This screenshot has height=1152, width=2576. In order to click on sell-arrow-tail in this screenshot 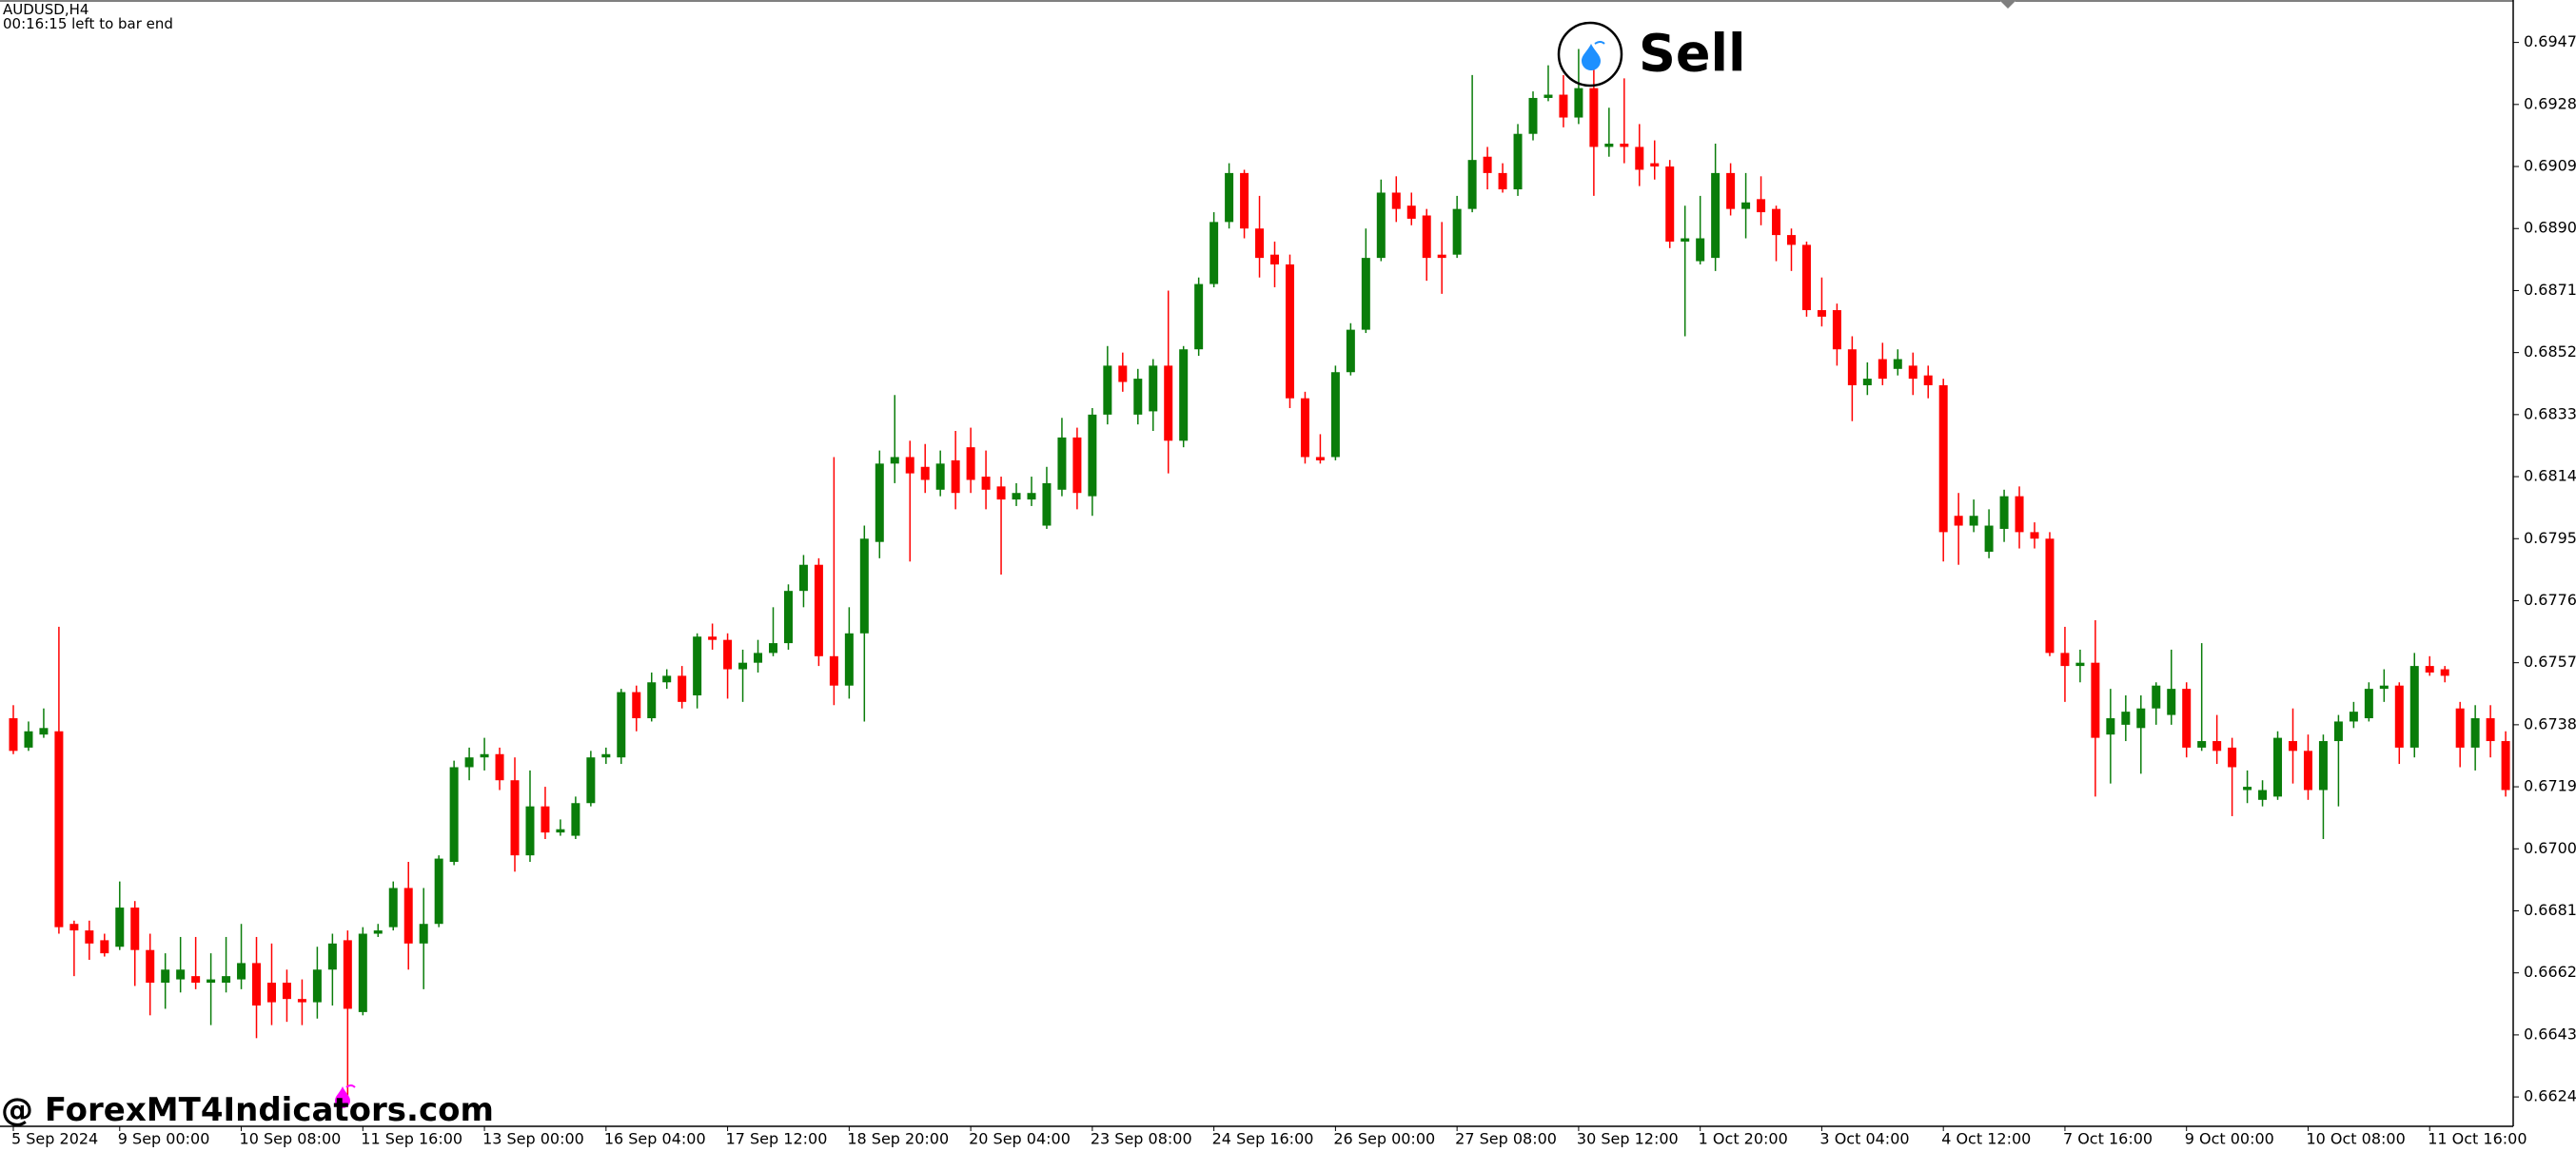, I will do `click(1599, 43)`.